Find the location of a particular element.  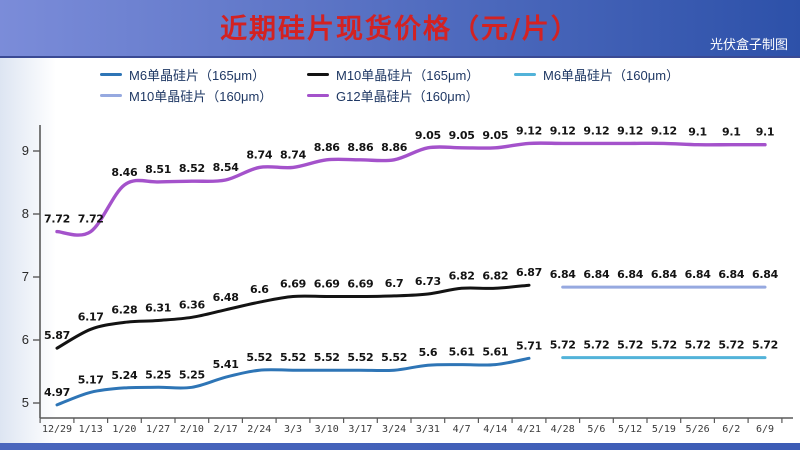

legend-item-m10-160: M10单晶硅片（160μm） is located at coordinates (203, 95).